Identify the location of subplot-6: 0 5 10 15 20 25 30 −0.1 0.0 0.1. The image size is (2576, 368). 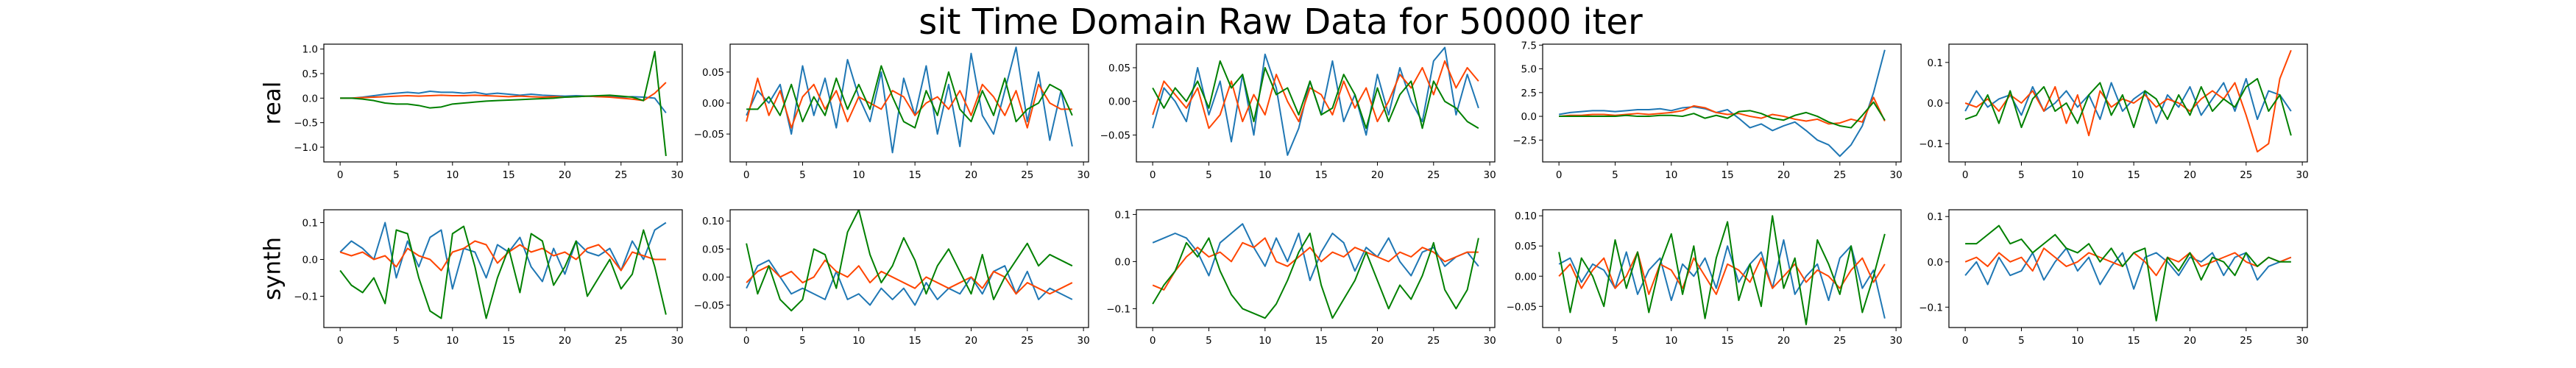
(489, 278).